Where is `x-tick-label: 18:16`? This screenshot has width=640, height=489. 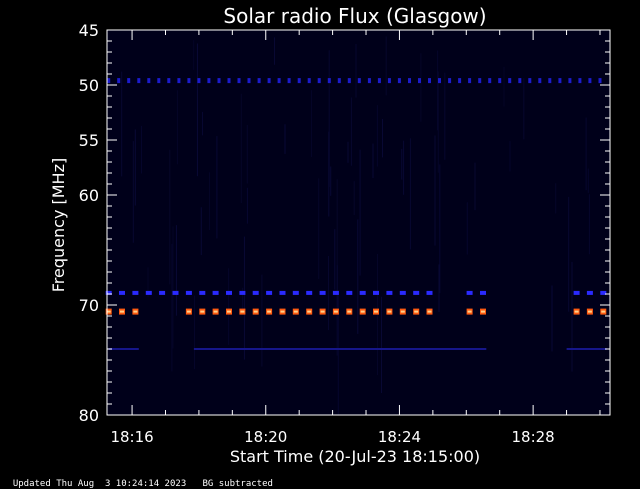
x-tick-label: 18:16 is located at coordinates (131, 437).